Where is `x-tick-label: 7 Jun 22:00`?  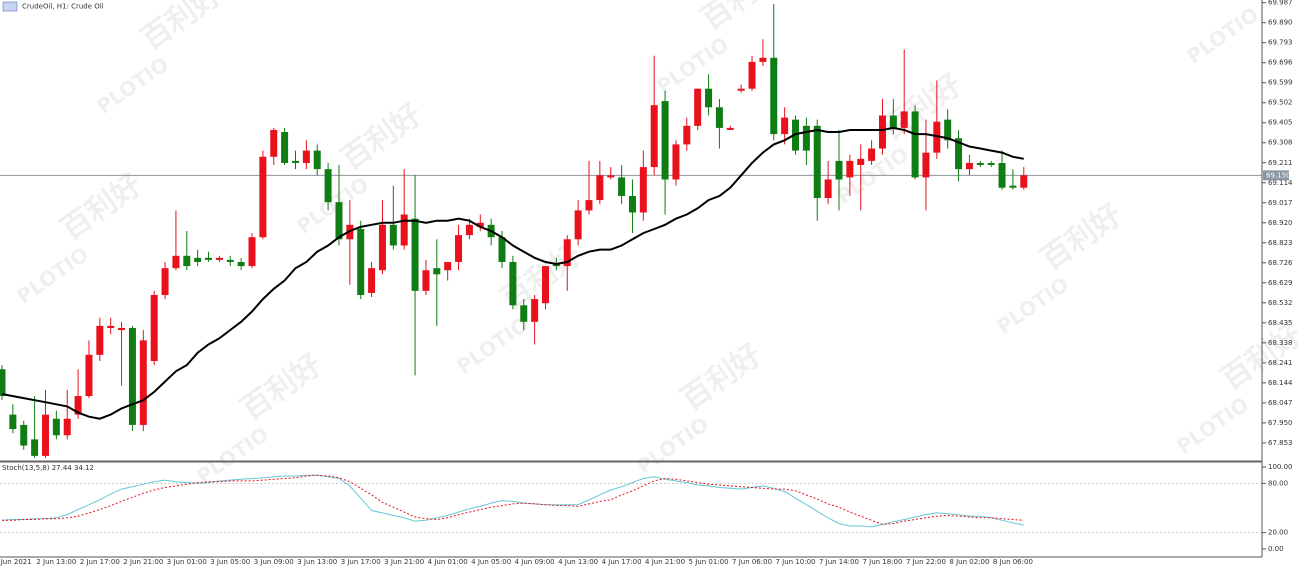 x-tick-label: 7 Jun 22:00 is located at coordinates (926, 562).